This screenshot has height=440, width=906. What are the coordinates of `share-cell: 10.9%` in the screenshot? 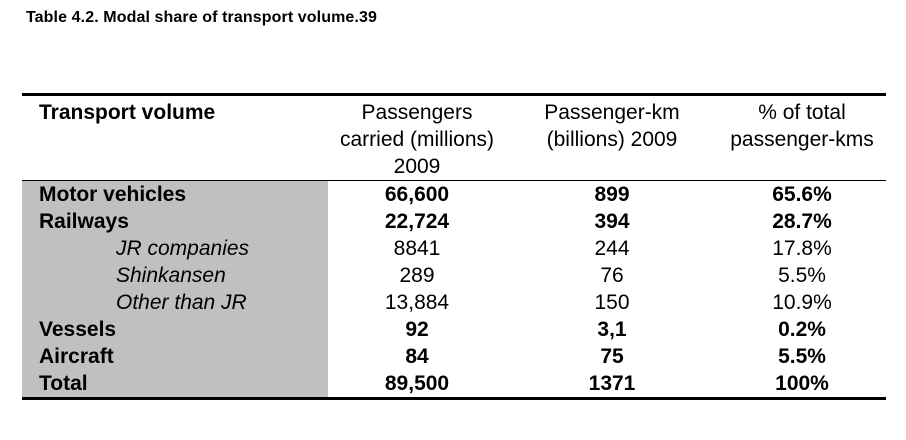 It's located at (802, 302).